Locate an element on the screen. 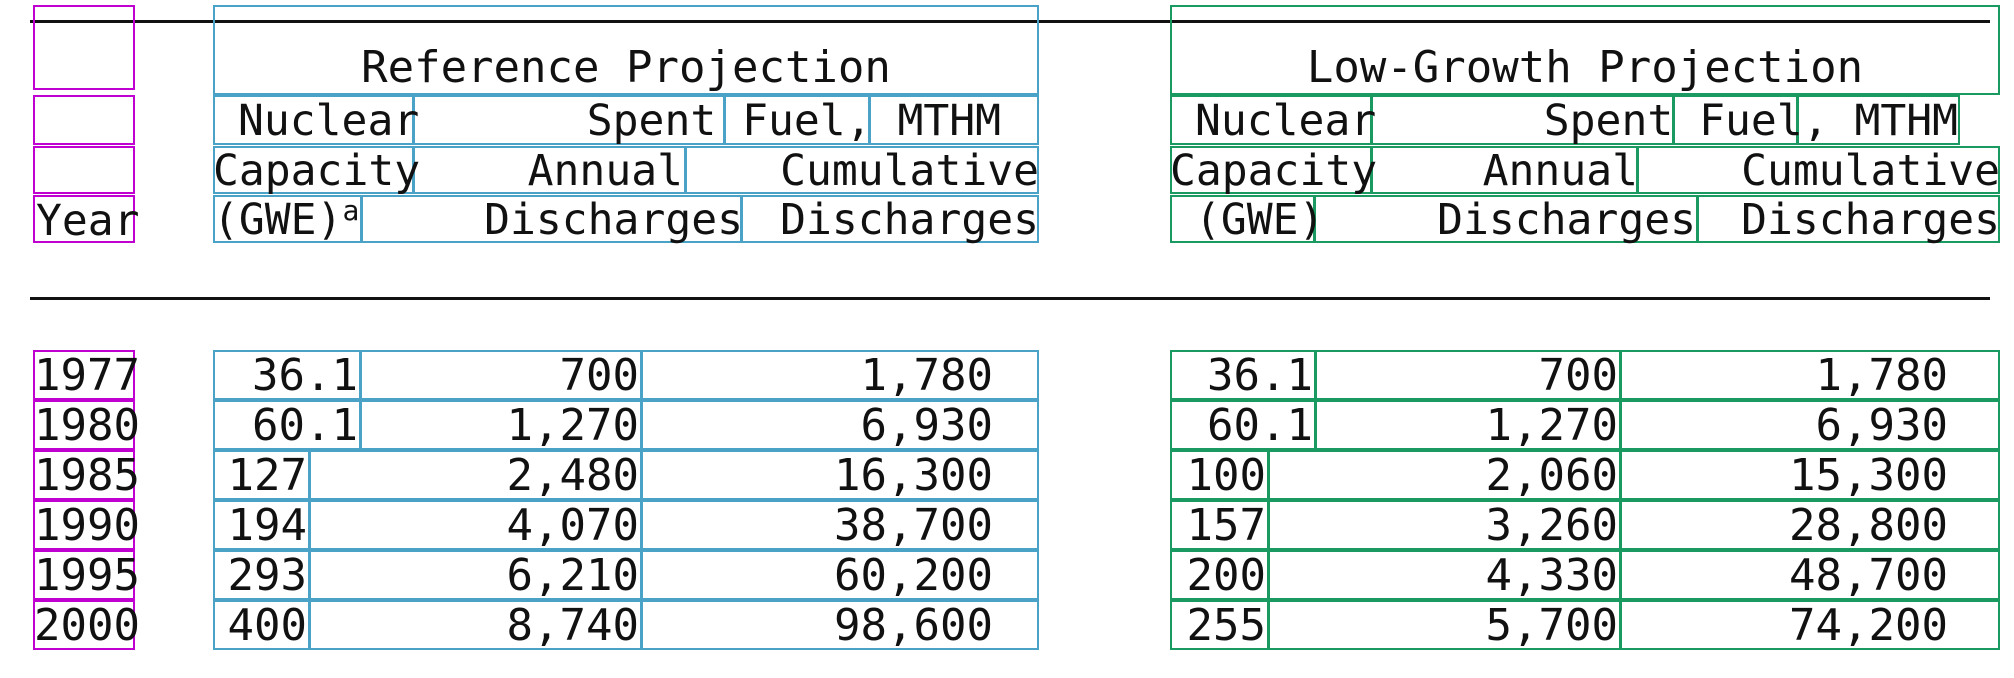  low-cum-discharges-label: Discharges is located at coordinates (1870, 220).